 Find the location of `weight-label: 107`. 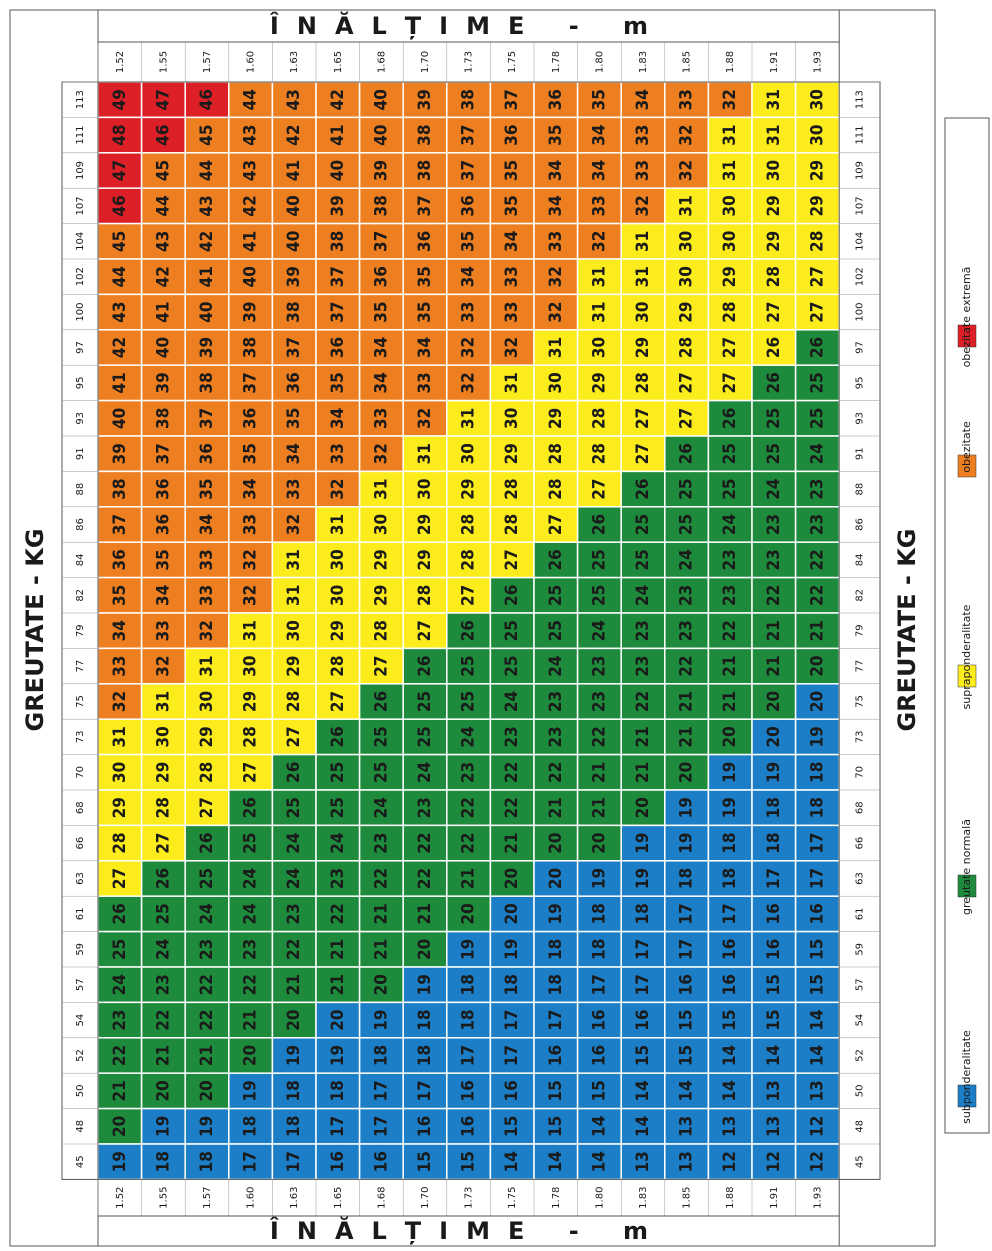

weight-label: 107 is located at coordinates (860, 205).